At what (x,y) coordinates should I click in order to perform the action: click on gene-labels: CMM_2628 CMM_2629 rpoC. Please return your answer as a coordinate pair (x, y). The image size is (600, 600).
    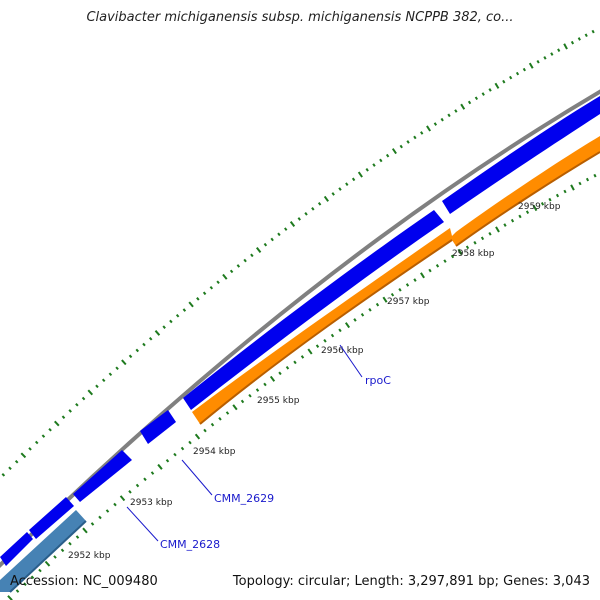
    Looking at the image, I should click on (275, 462).